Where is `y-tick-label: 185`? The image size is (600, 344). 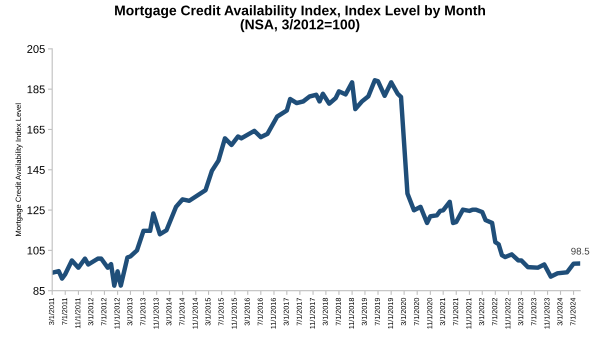
y-tick-label: 185 is located at coordinates (36, 89).